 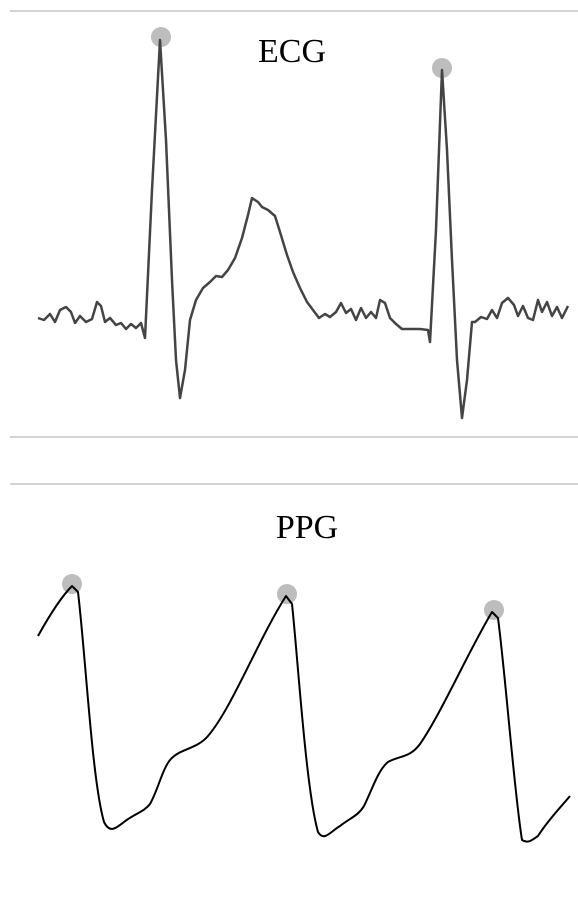 What do you see at coordinates (307, 527) in the screenshot?
I see `ppg-title: PPG` at bounding box center [307, 527].